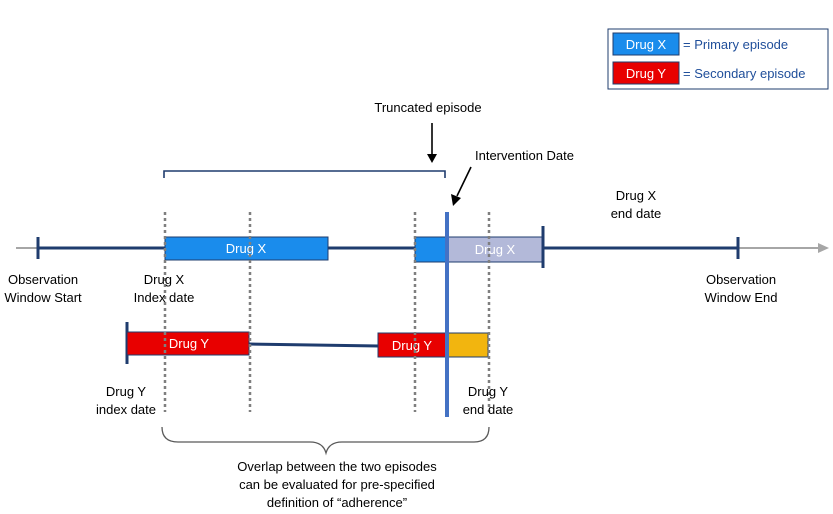 This screenshot has height=514, width=833. I want to click on overlap-note-line-1: Overlap between the two episodes, so click(337, 466).